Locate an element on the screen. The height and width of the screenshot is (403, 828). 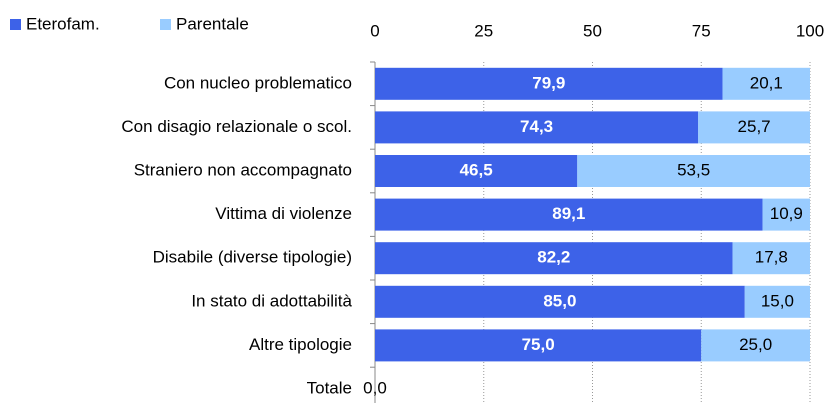
data-label: 79,9 is located at coordinates (548, 82).